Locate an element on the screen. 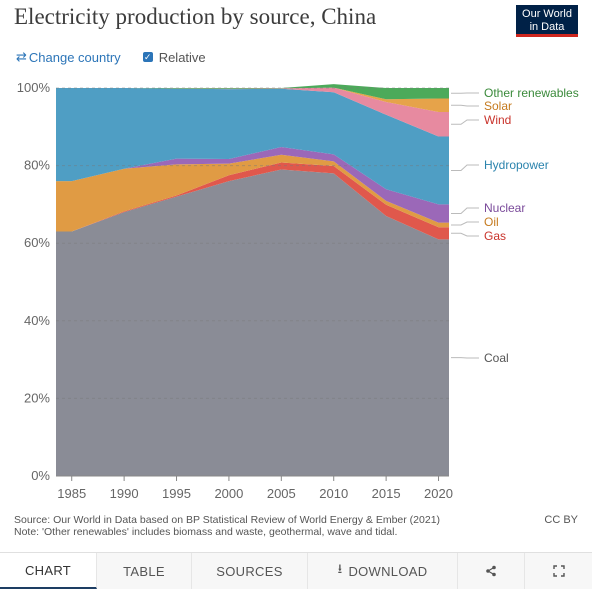 The width and height of the screenshot is (592, 590). fullscreen-button is located at coordinates (558, 571).